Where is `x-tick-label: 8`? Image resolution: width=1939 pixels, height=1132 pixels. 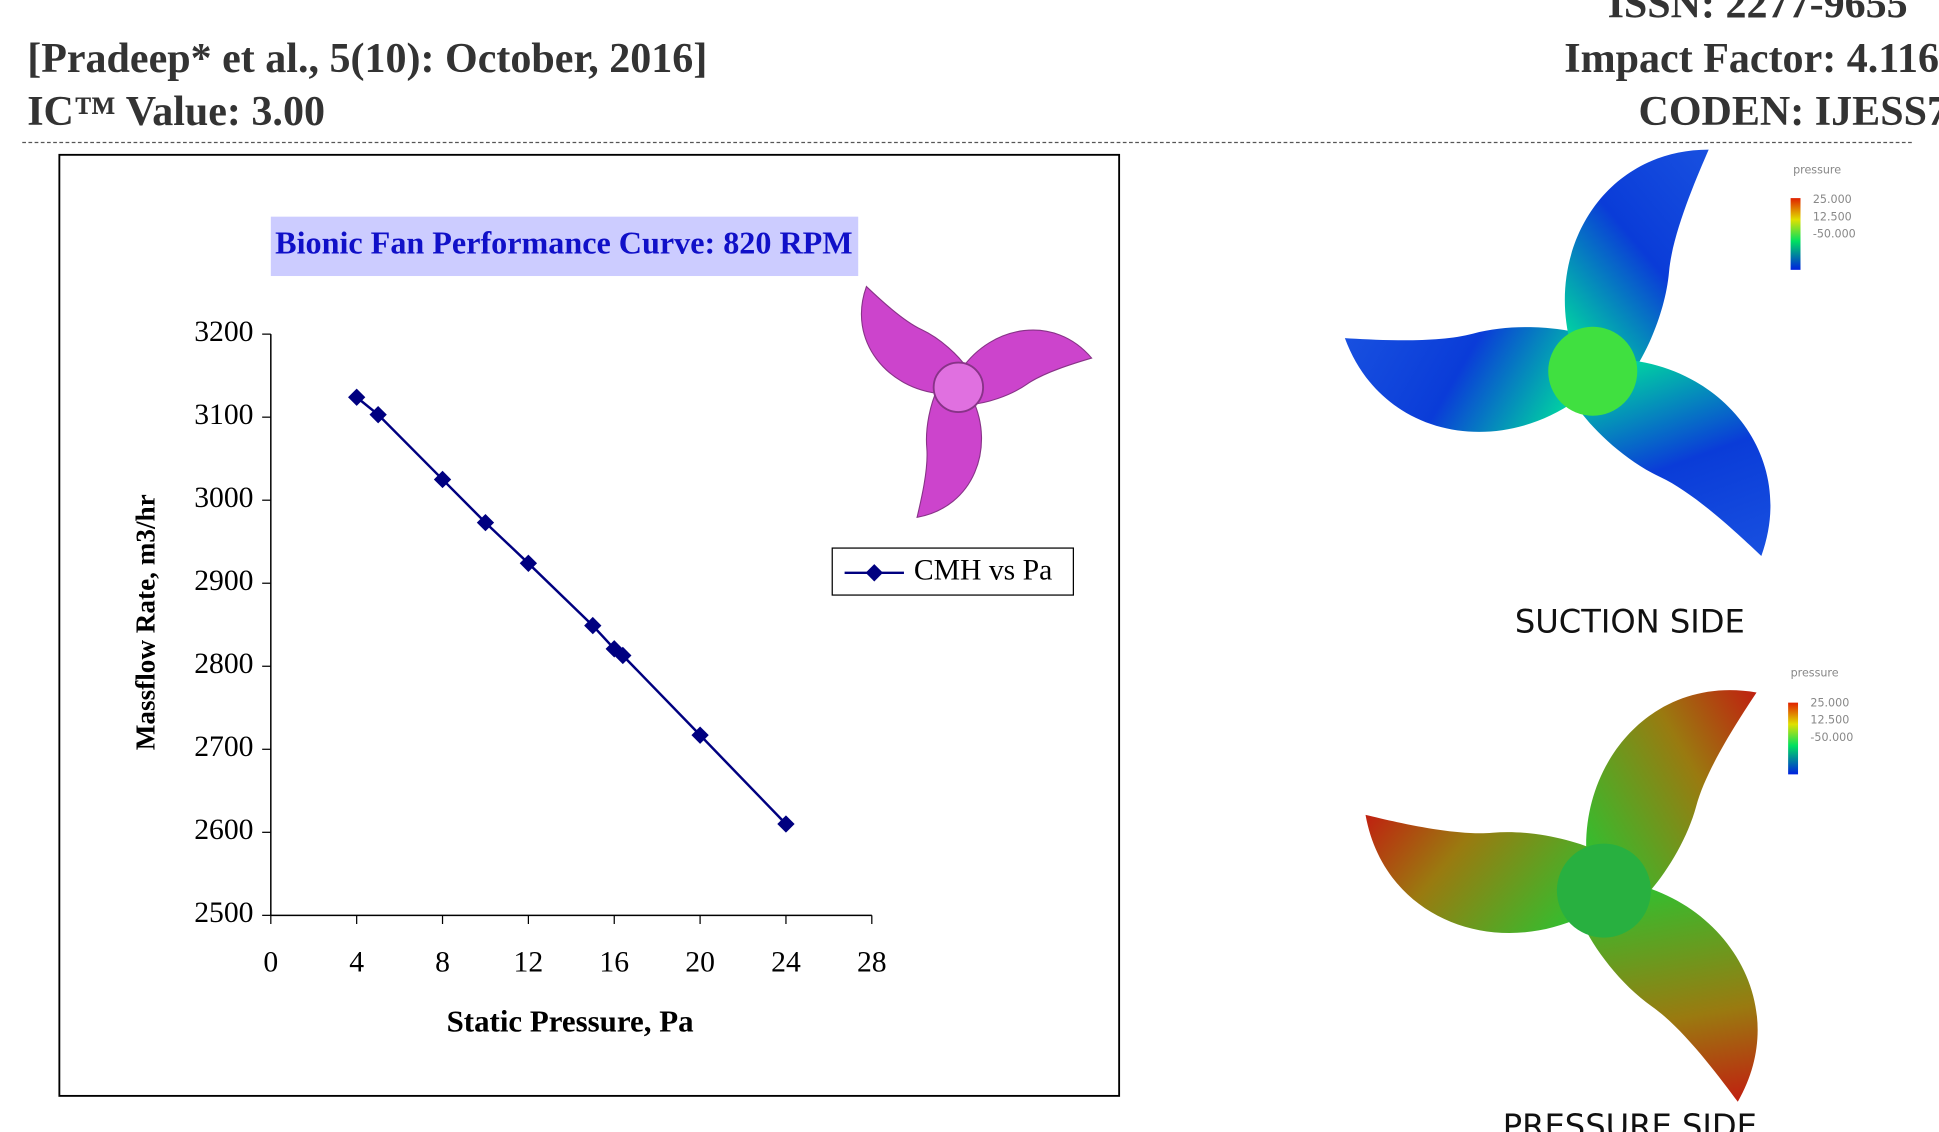 x-tick-label: 8 is located at coordinates (442, 963).